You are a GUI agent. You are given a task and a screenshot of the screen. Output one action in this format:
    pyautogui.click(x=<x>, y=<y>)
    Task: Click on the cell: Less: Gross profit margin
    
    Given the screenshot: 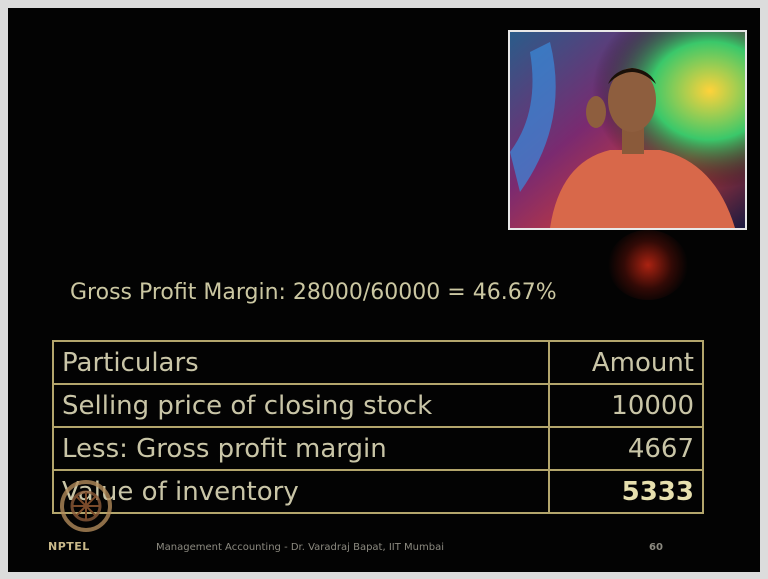 What is the action you would take?
    pyautogui.click(x=301, y=448)
    